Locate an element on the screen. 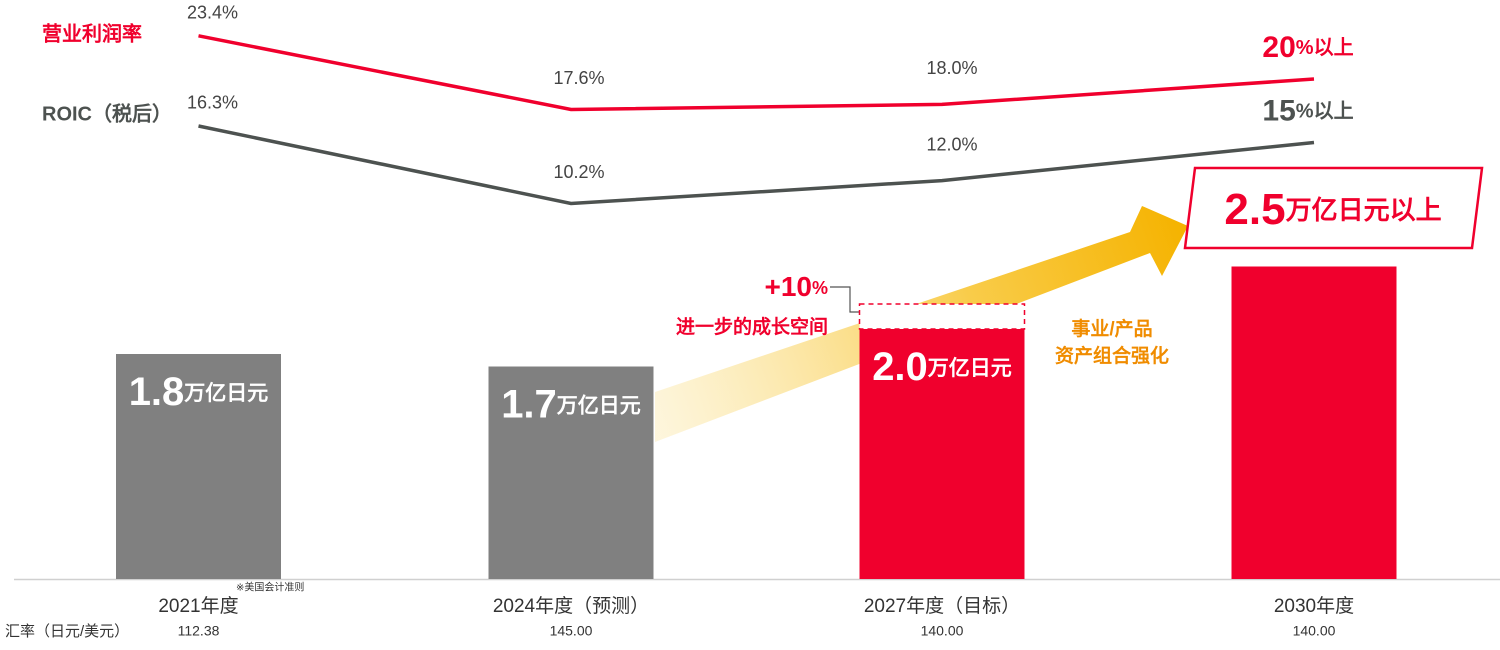 Image resolution: width=1500 pixels, height=650 pixels. arrow-note: 事业/产品 is located at coordinates (1111, 328).